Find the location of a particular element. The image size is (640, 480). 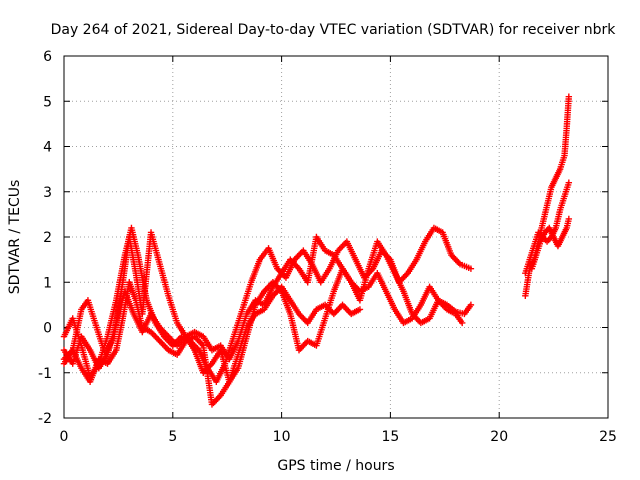

y-tick-label: 6 is located at coordinates (47, 57).